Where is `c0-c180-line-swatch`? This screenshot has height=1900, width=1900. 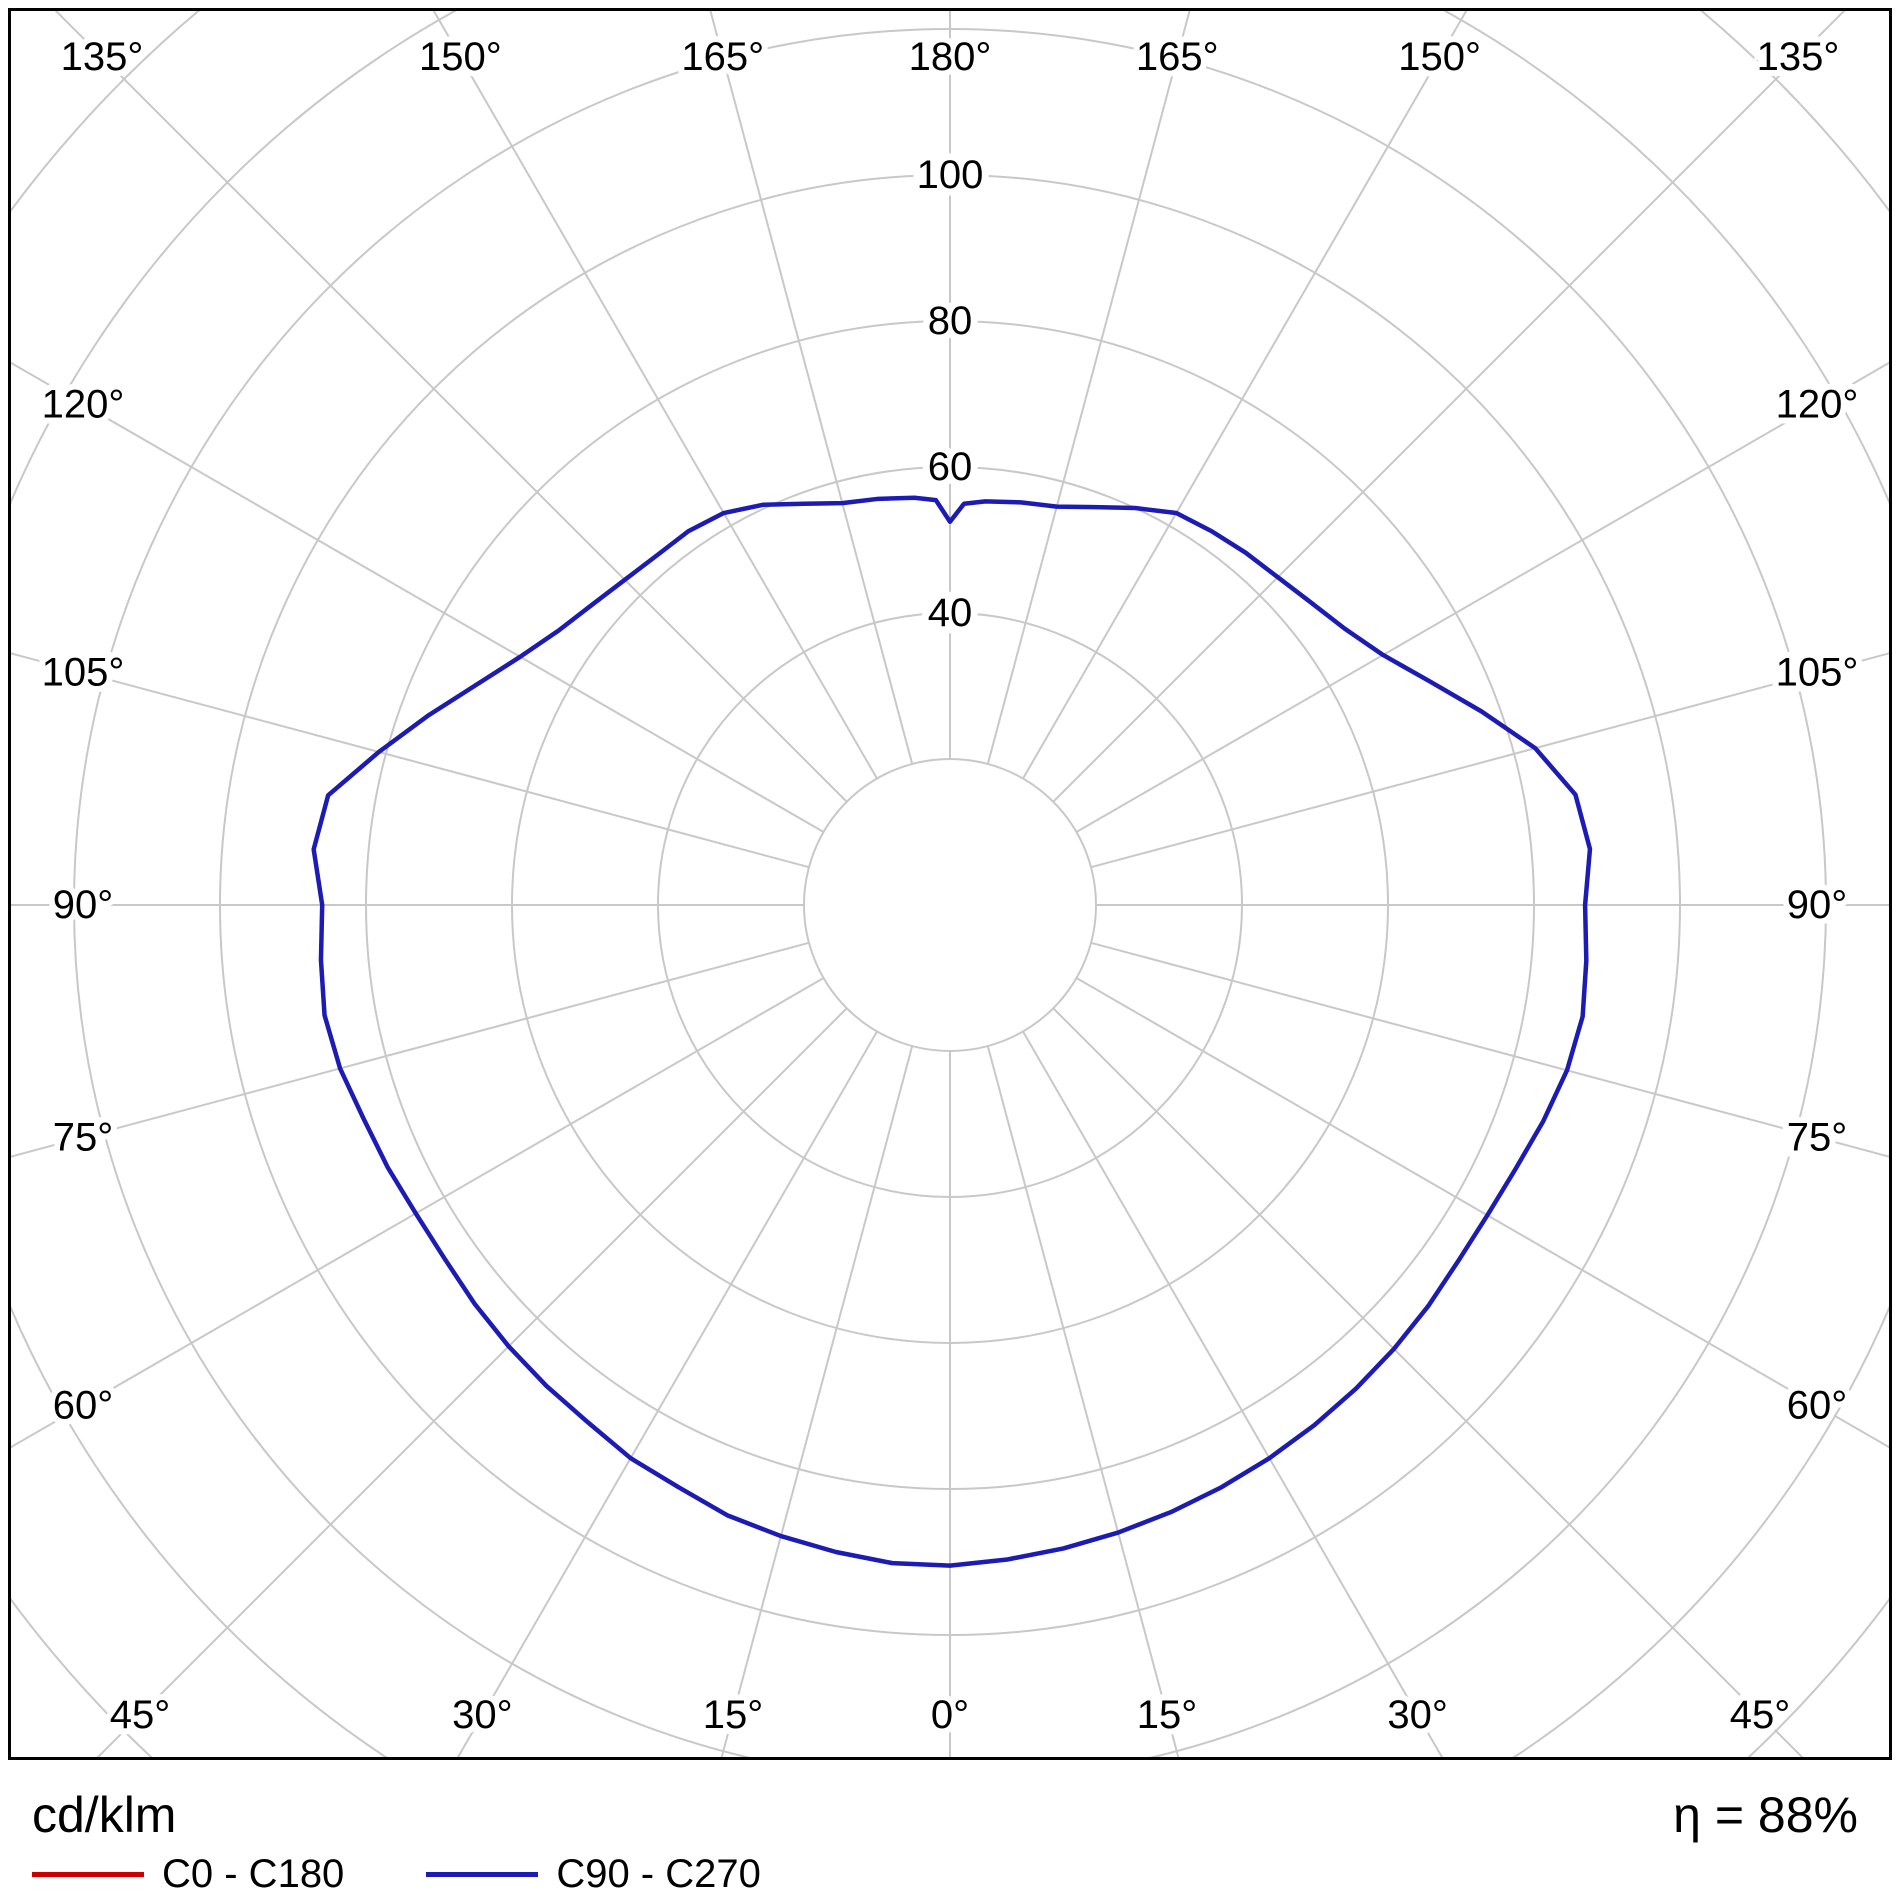 c0-c180-line-swatch is located at coordinates (88, 1874).